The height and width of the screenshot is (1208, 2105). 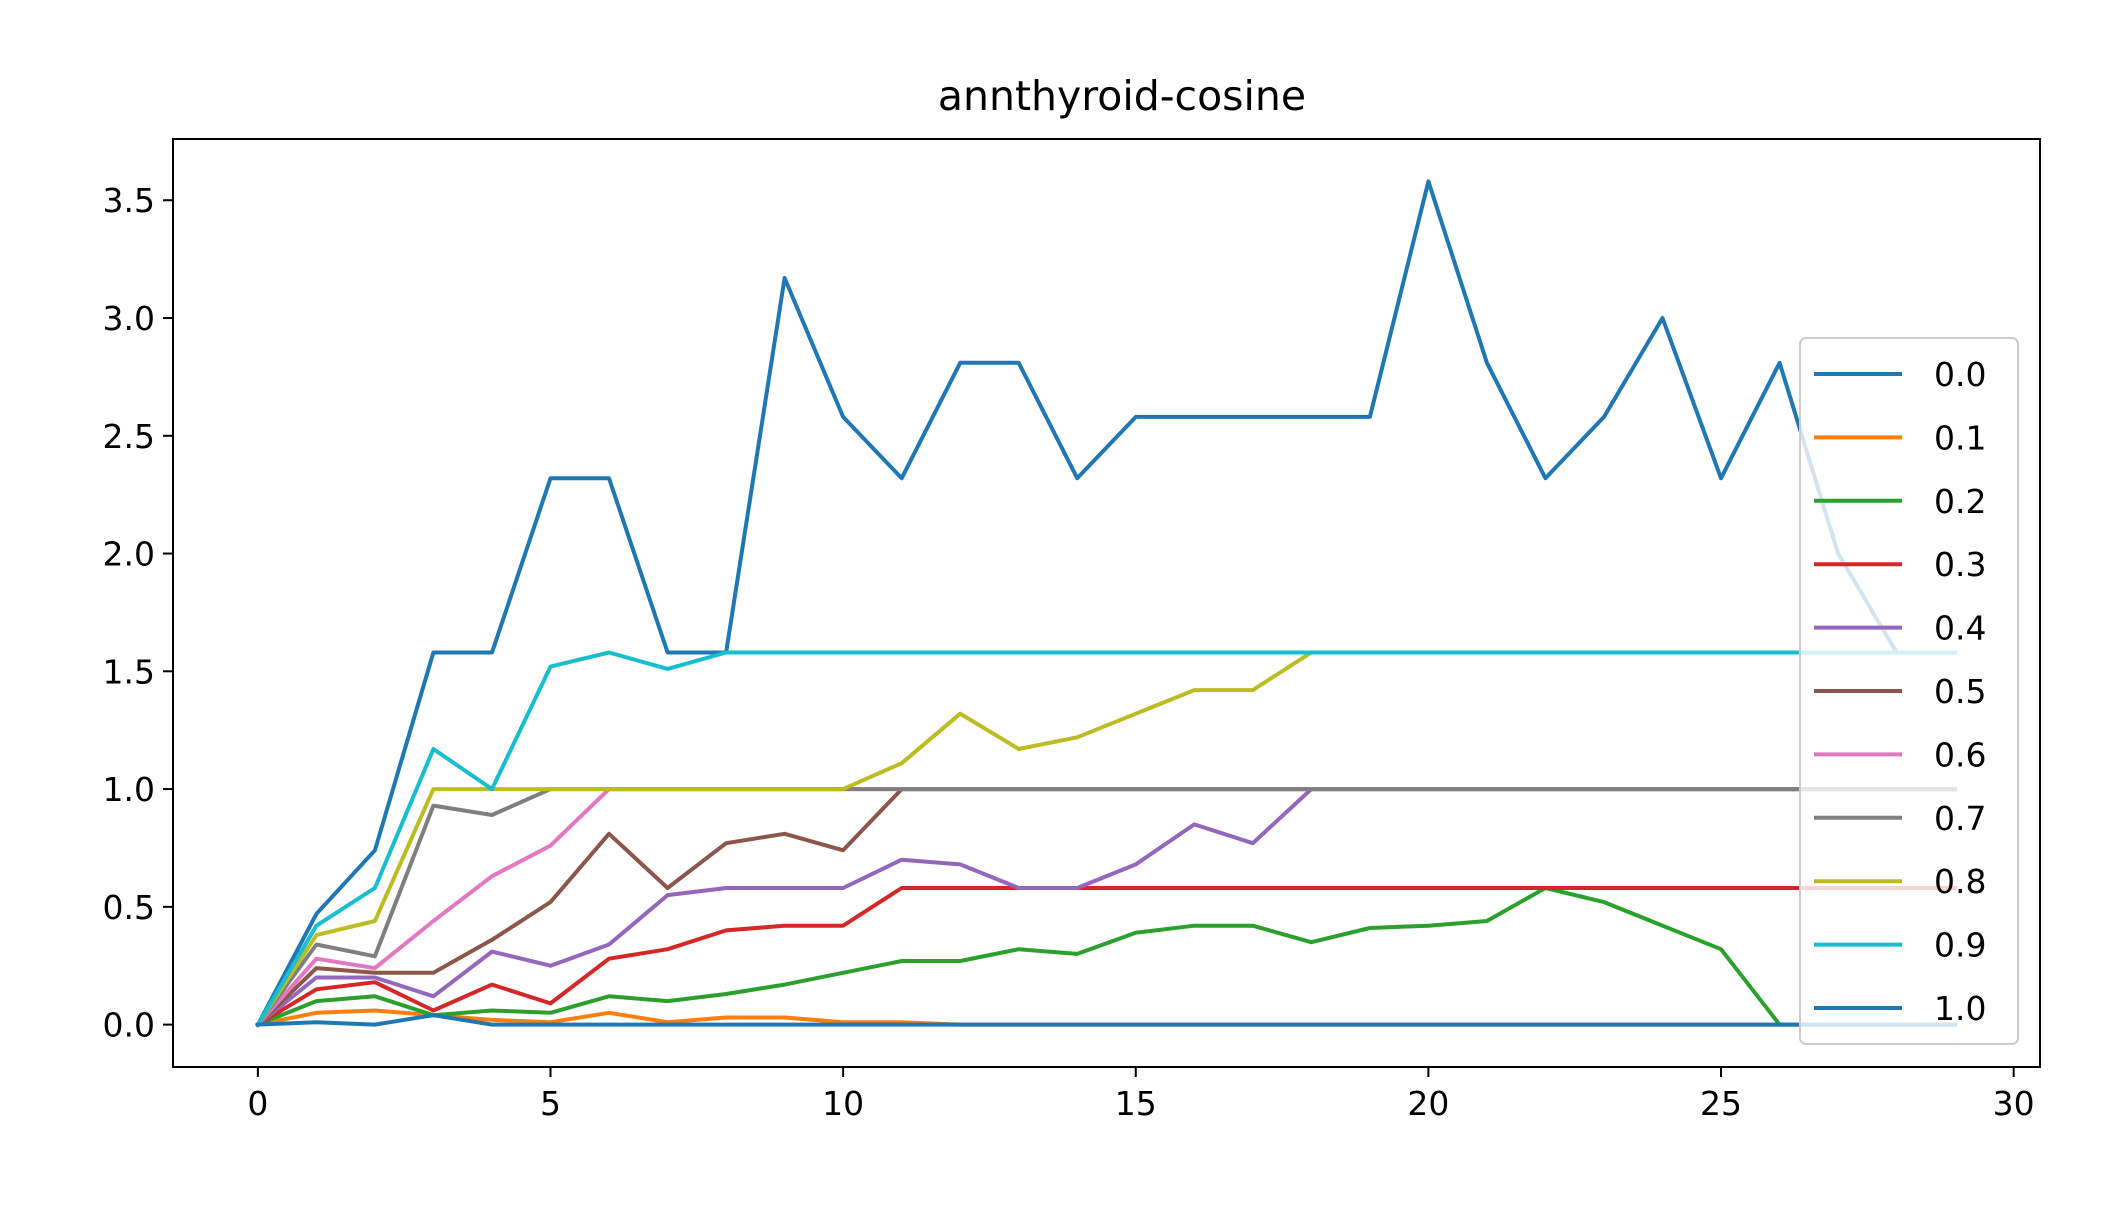 What do you see at coordinates (257, 1103) in the screenshot?
I see `x-tick-label: 0` at bounding box center [257, 1103].